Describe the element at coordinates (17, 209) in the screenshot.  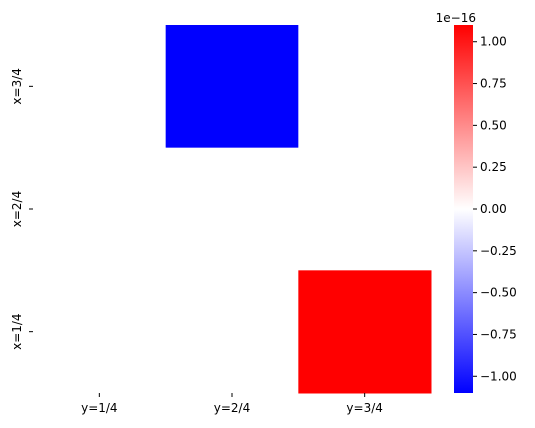
I see `y-tick-label: x=2/4` at that location.